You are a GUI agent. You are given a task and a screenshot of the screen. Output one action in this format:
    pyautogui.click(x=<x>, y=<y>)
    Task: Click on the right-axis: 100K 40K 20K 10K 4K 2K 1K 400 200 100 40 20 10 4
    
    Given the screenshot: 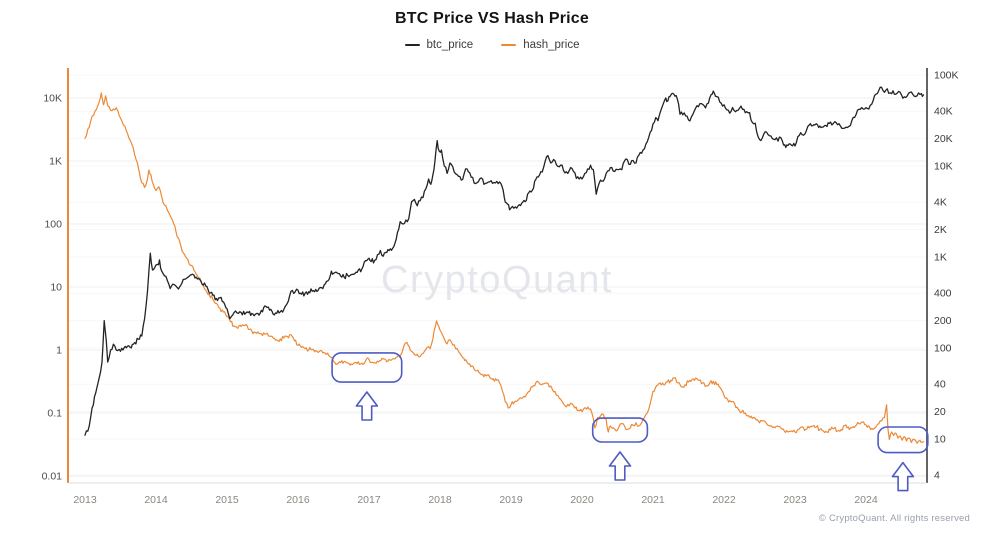 What is the action you would take?
    pyautogui.click(x=946, y=276)
    